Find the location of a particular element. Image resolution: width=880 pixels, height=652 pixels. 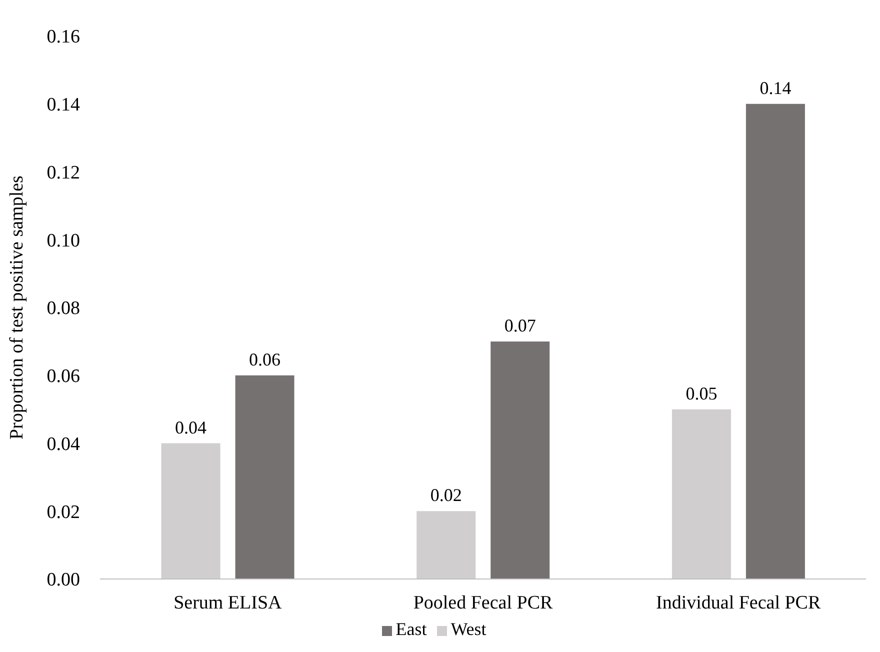

legend-label: West is located at coordinates (468, 629).